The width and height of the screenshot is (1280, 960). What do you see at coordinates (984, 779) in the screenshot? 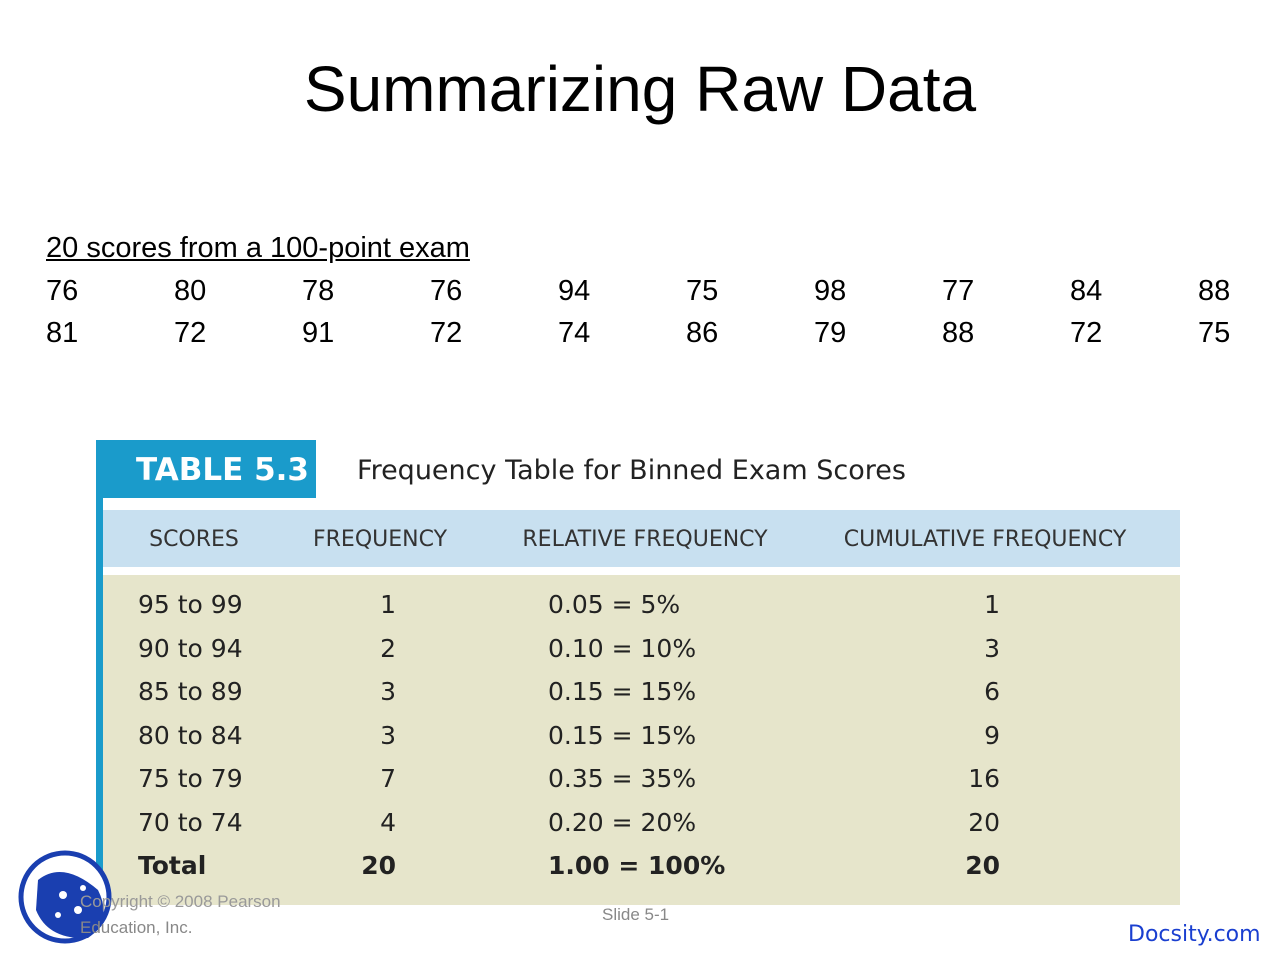
I see `cell: 16` at bounding box center [984, 779].